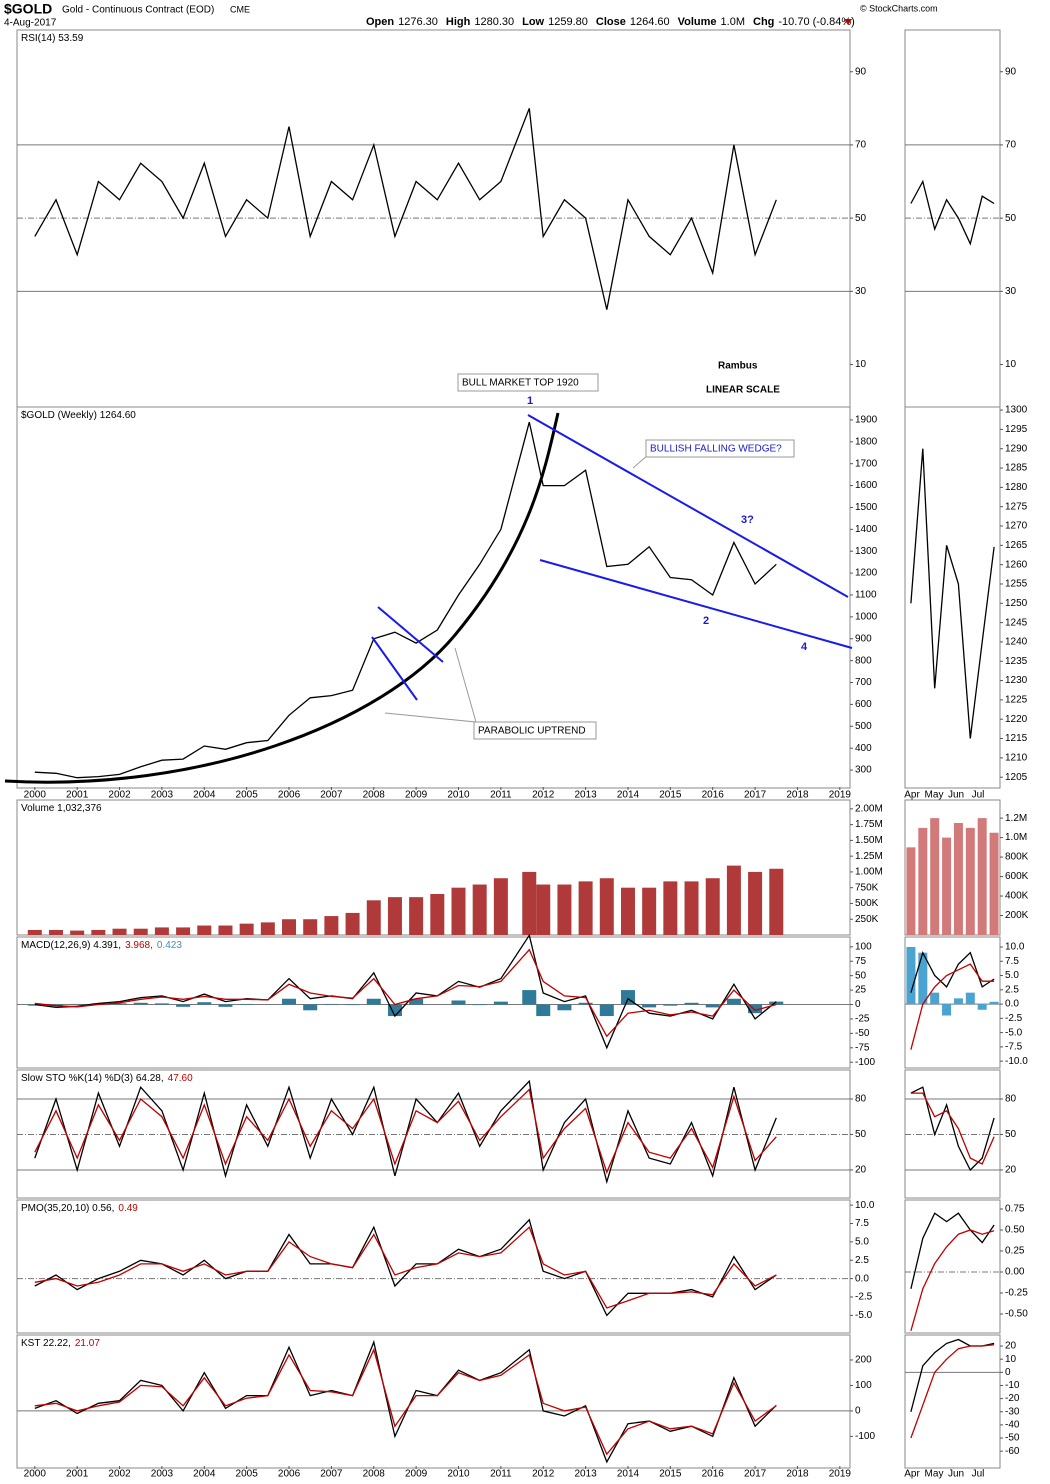 The width and height of the screenshot is (1050, 1484). What do you see at coordinates (869, 856) in the screenshot?
I see `y-tick-label: 1.25M` at bounding box center [869, 856].